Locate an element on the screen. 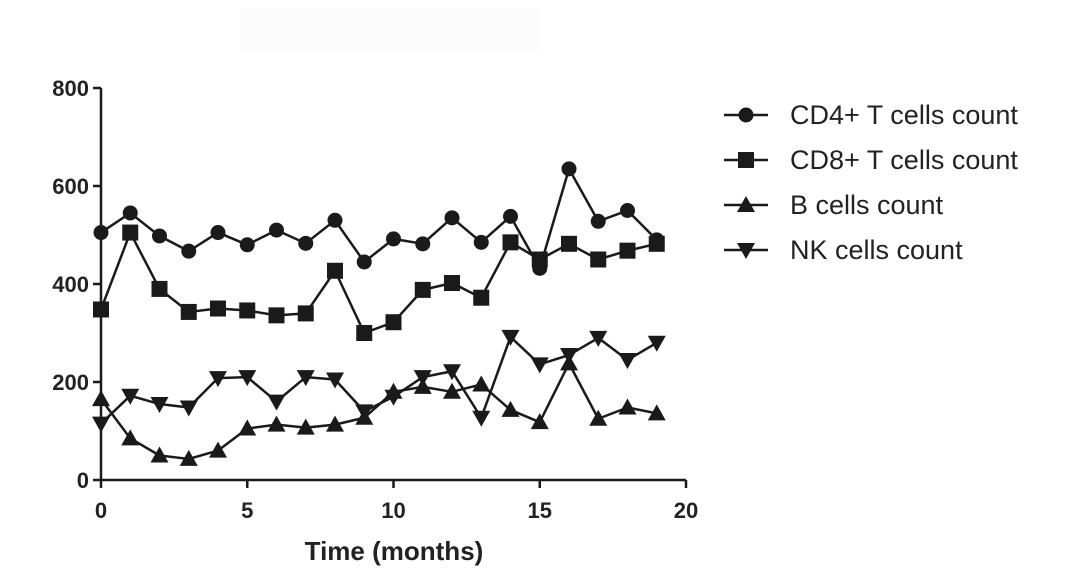 The width and height of the screenshot is (1080, 570). y-tick-label: 800 is located at coordinates (70, 88).